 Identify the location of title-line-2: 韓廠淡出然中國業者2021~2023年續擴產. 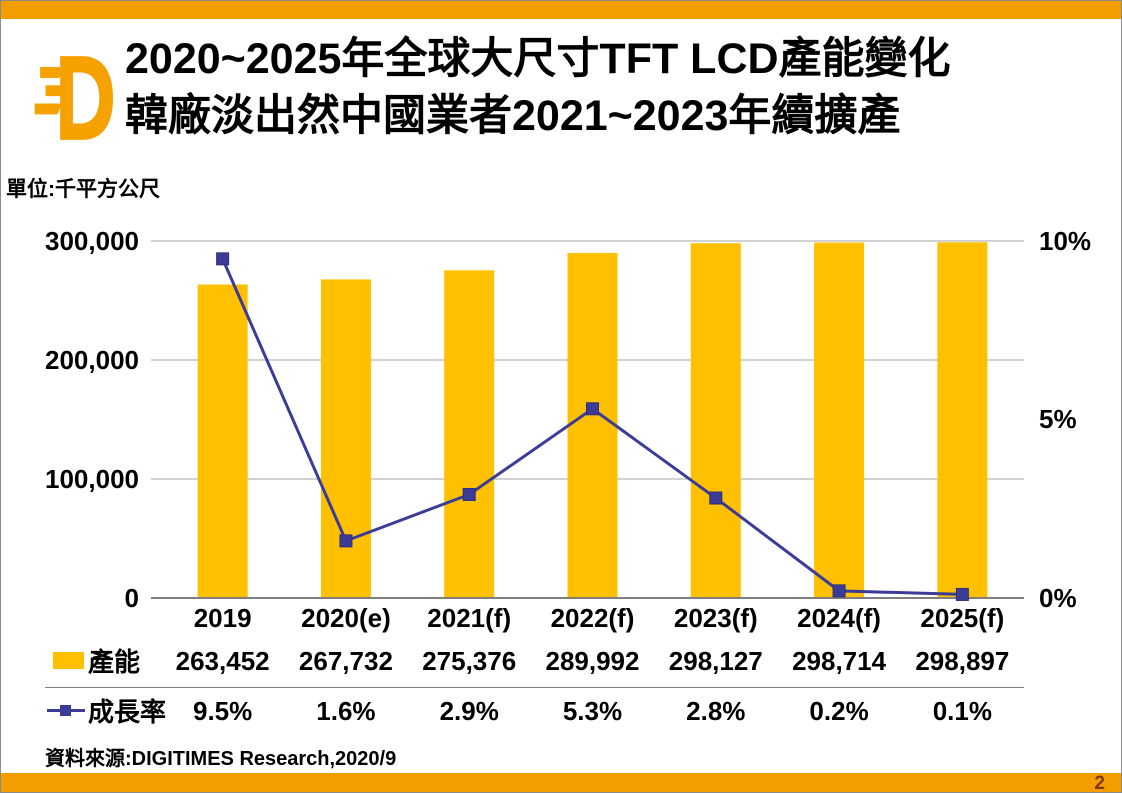
(513, 116).